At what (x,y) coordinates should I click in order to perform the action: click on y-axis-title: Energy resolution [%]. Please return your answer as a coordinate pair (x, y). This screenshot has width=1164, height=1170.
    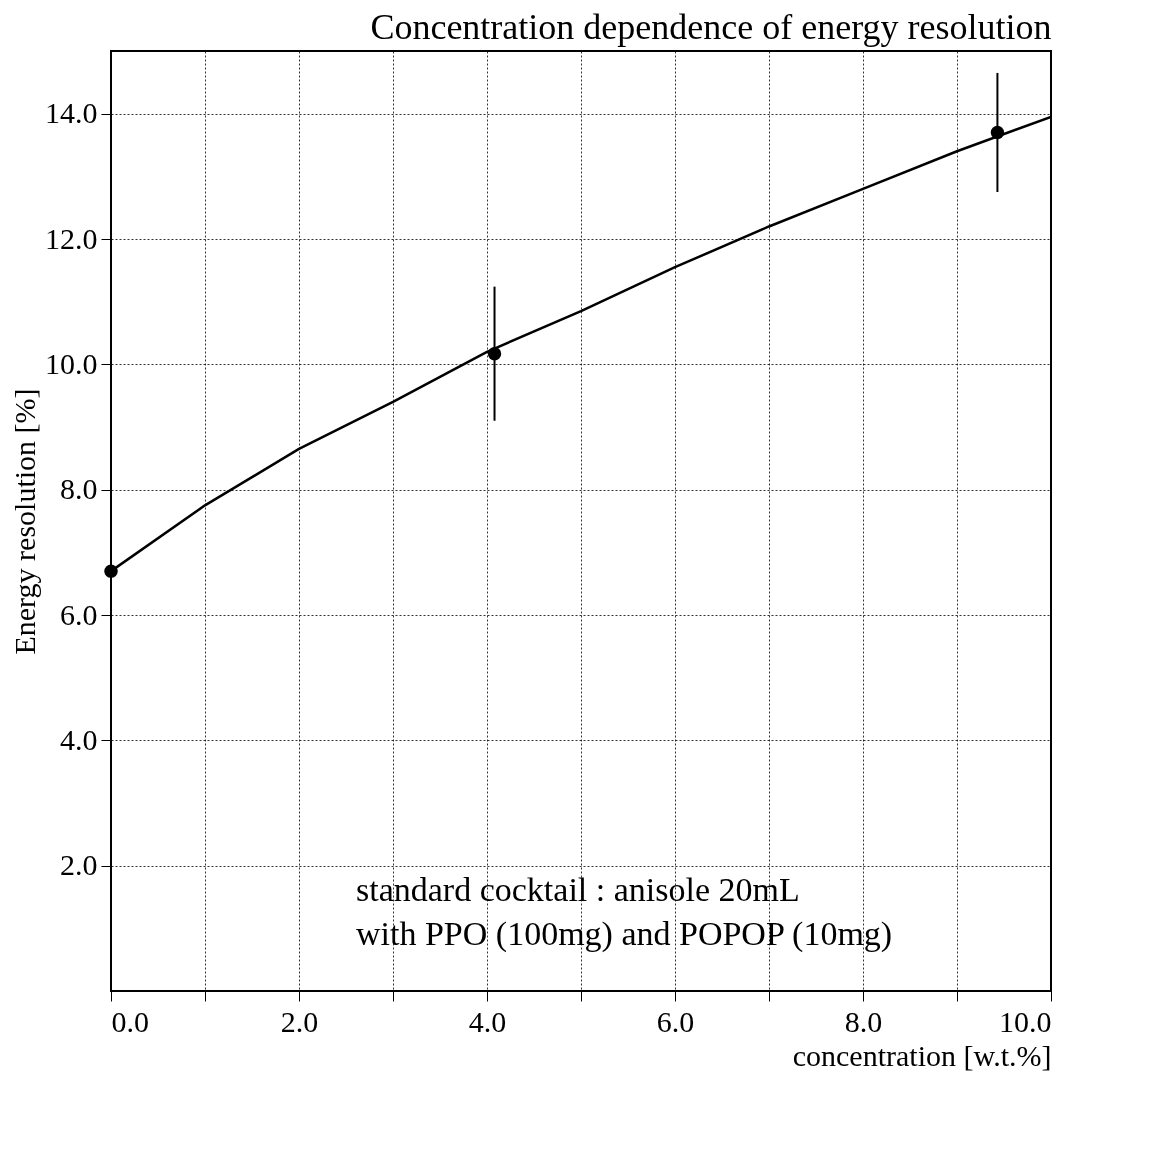
    Looking at the image, I should click on (24, 521).